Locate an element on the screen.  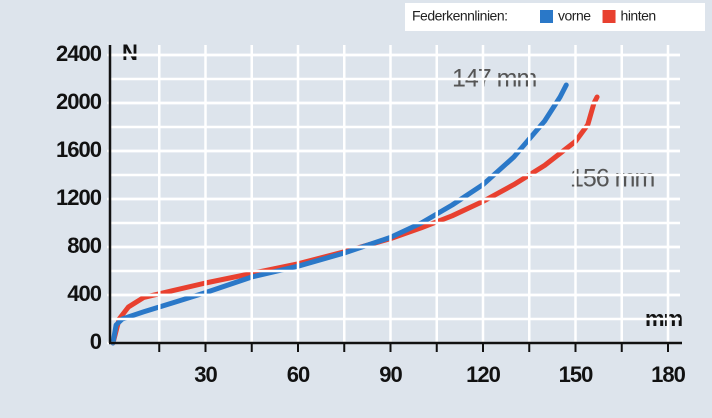
y-axis-label: N is located at coordinates (129, 52).